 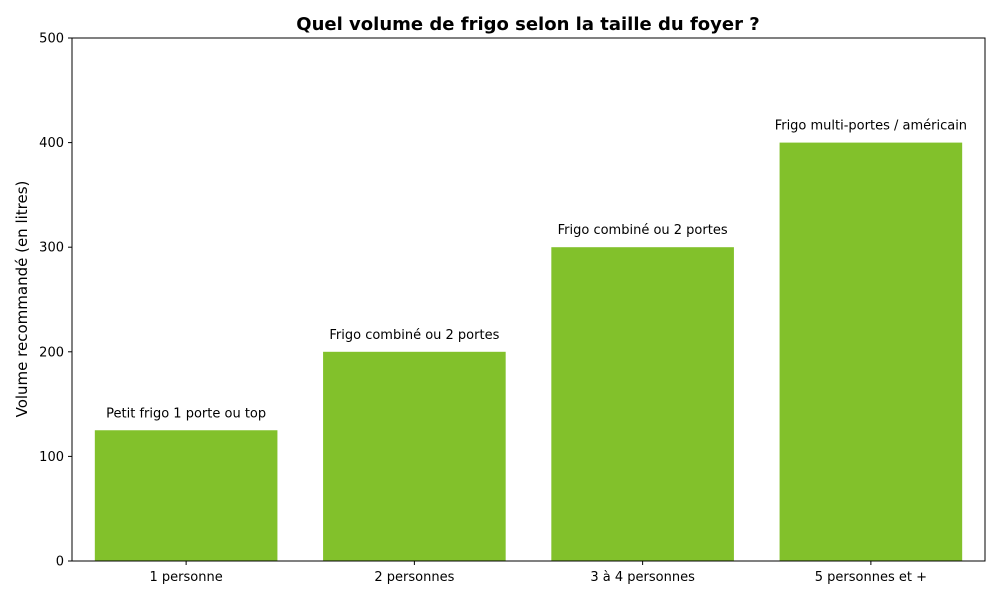 What do you see at coordinates (22, 299) in the screenshot?
I see `y-axis-label: Volume recommandé (en litres)` at bounding box center [22, 299].